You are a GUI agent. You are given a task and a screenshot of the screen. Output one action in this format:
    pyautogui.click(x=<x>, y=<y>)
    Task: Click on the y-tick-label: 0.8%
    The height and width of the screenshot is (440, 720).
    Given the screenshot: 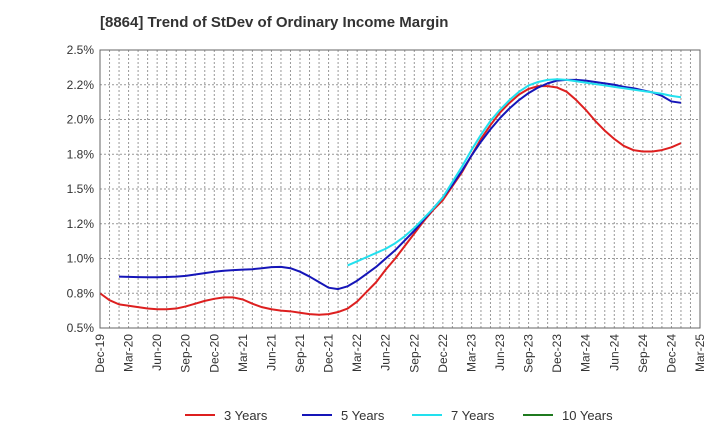 What is the action you would take?
    pyautogui.click(x=81, y=293)
    